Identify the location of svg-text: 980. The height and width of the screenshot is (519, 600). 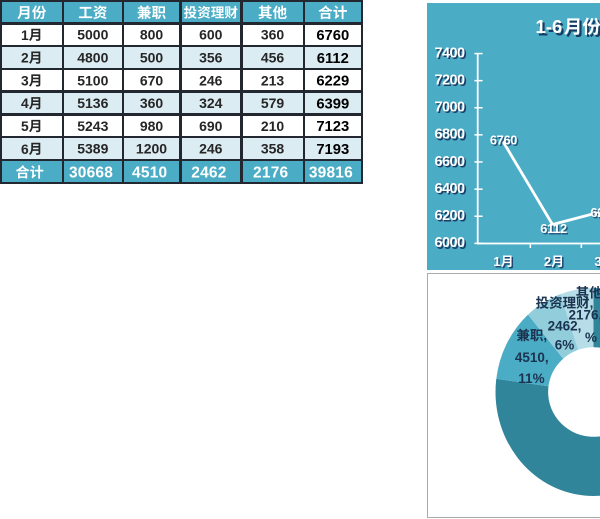
(152, 126).